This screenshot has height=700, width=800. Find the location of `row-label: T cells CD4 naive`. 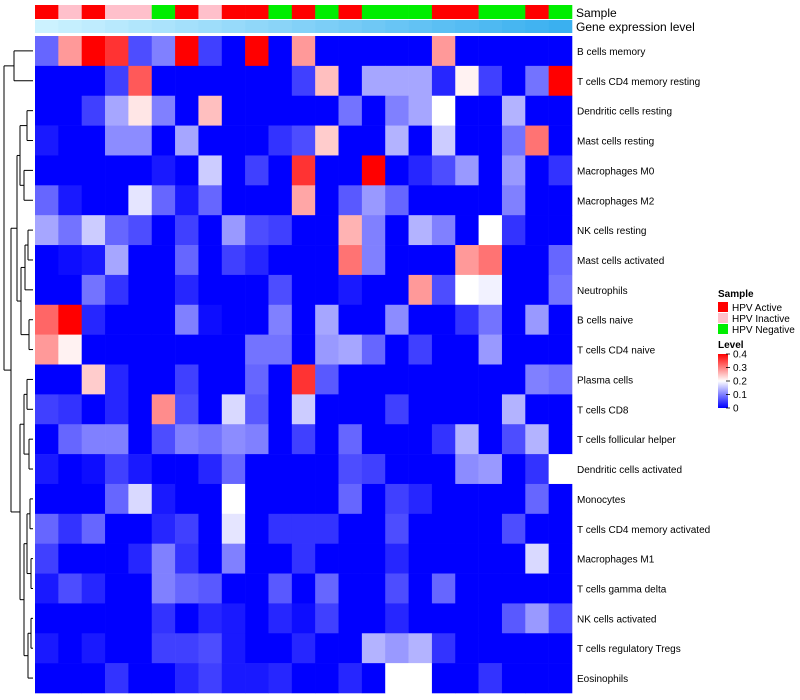

row-label: T cells CD4 naive is located at coordinates (616, 351).